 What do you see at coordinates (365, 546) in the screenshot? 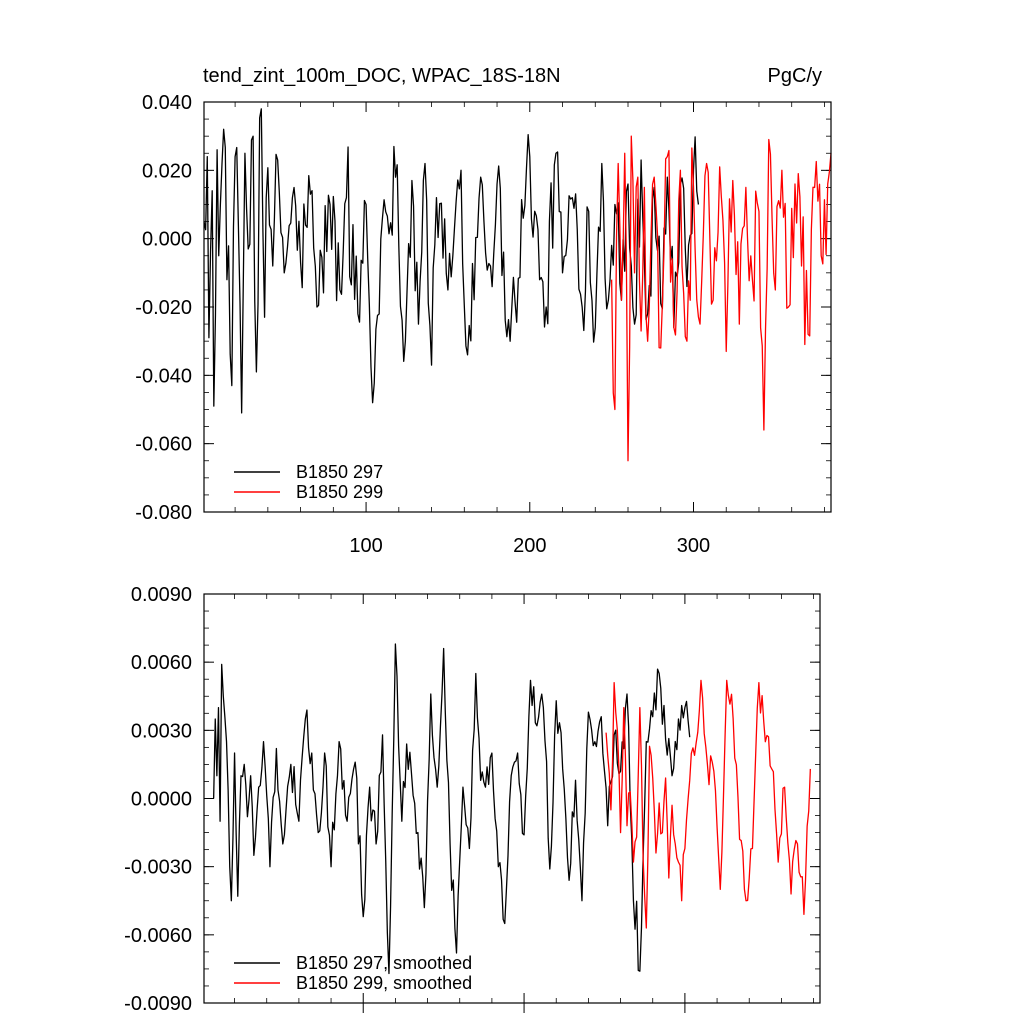
I see `x-tick-label: 100` at bounding box center [365, 546].